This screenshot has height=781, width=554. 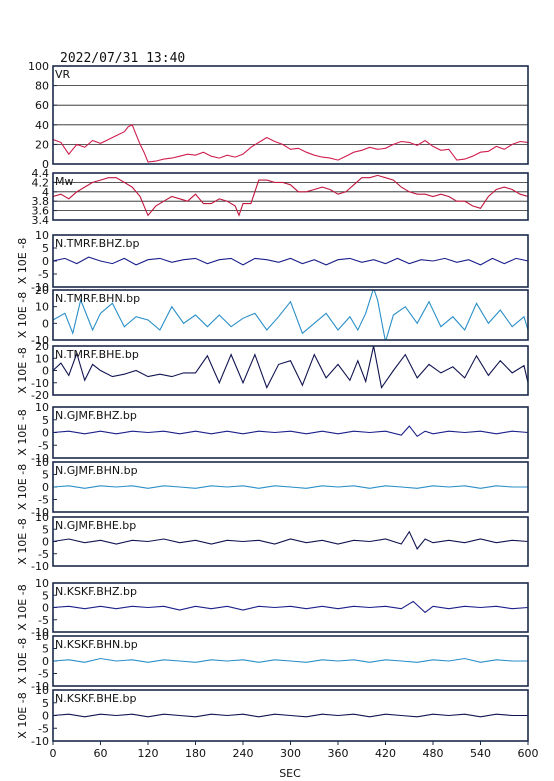 What do you see at coordinates (290, 753) in the screenshot?
I see `x-tick-label: 300` at bounding box center [290, 753].